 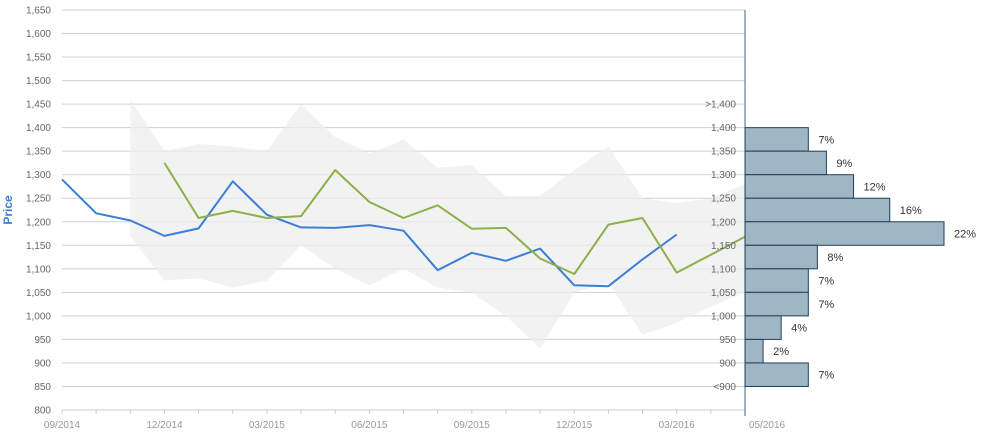 I want to click on histogram-bin-label: 1,150, so click(x=723, y=246).